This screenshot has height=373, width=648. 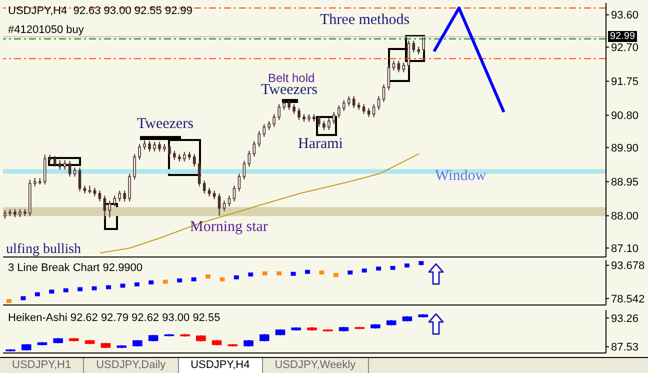 What do you see at coordinates (46, 30) in the screenshot?
I see `ref-line-label: #41201050 buy` at bounding box center [46, 30].